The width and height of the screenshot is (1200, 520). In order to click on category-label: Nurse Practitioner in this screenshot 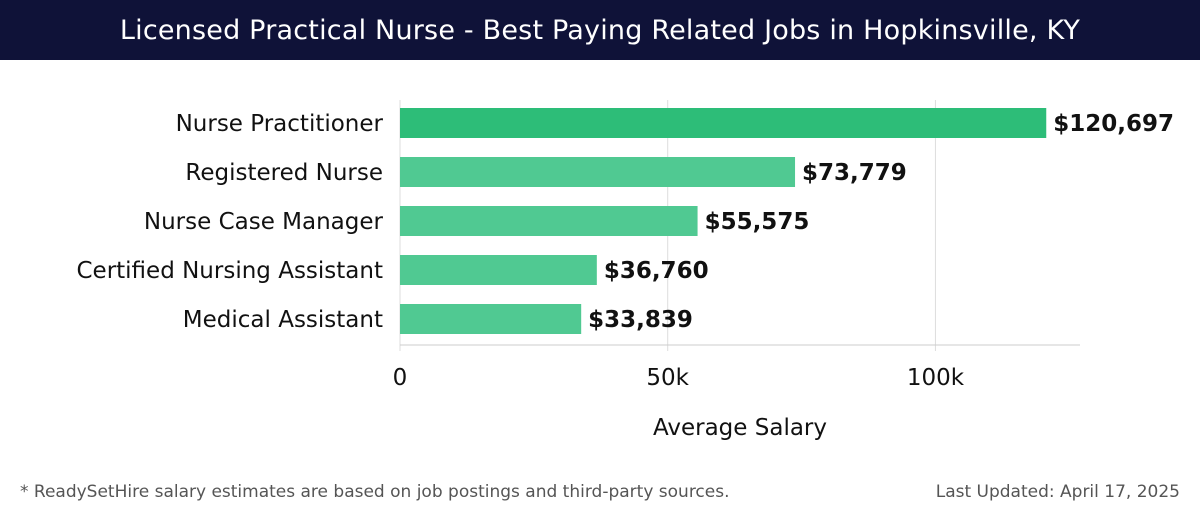, I will do `click(280, 124)`.